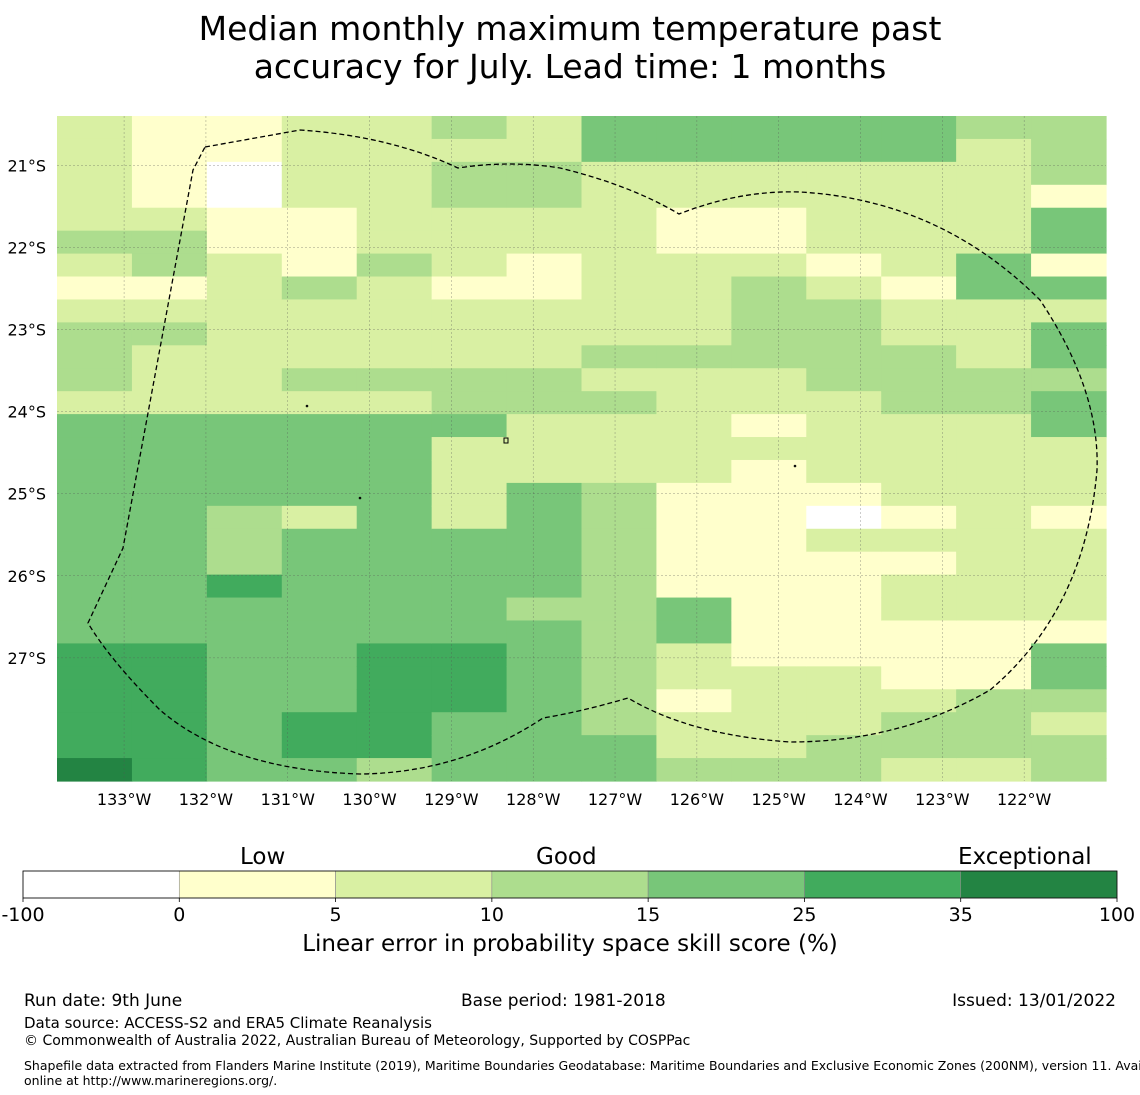 The image size is (1140, 1095). Describe the element at coordinates (26, 576) in the screenshot. I see `latitude-tick-label: 26°S` at that location.